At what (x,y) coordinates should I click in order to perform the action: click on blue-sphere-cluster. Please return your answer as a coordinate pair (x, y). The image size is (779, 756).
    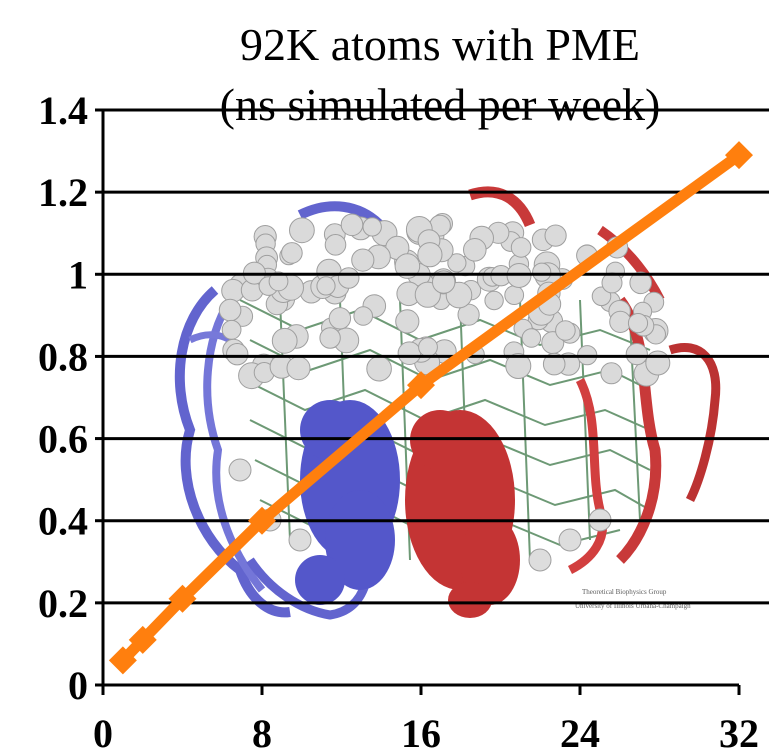
    Looking at the image, I should click on (347, 502).